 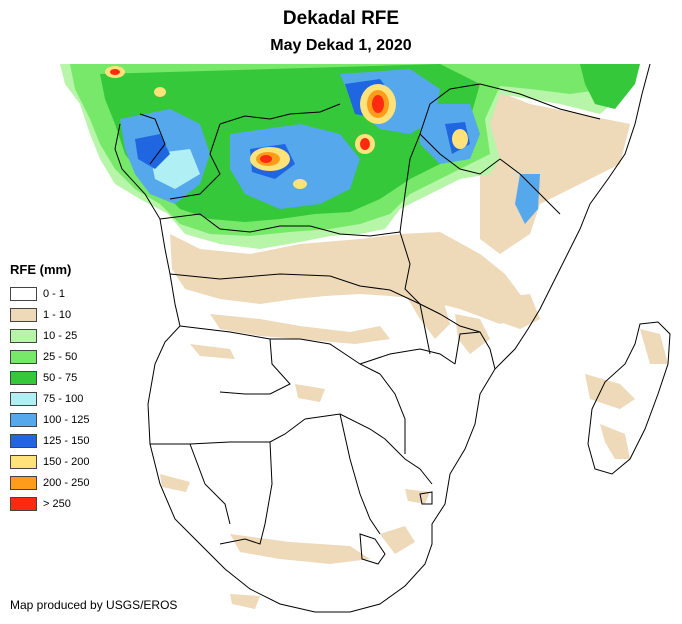 I want to click on legend-label: 125 - 150, so click(x=66, y=440).